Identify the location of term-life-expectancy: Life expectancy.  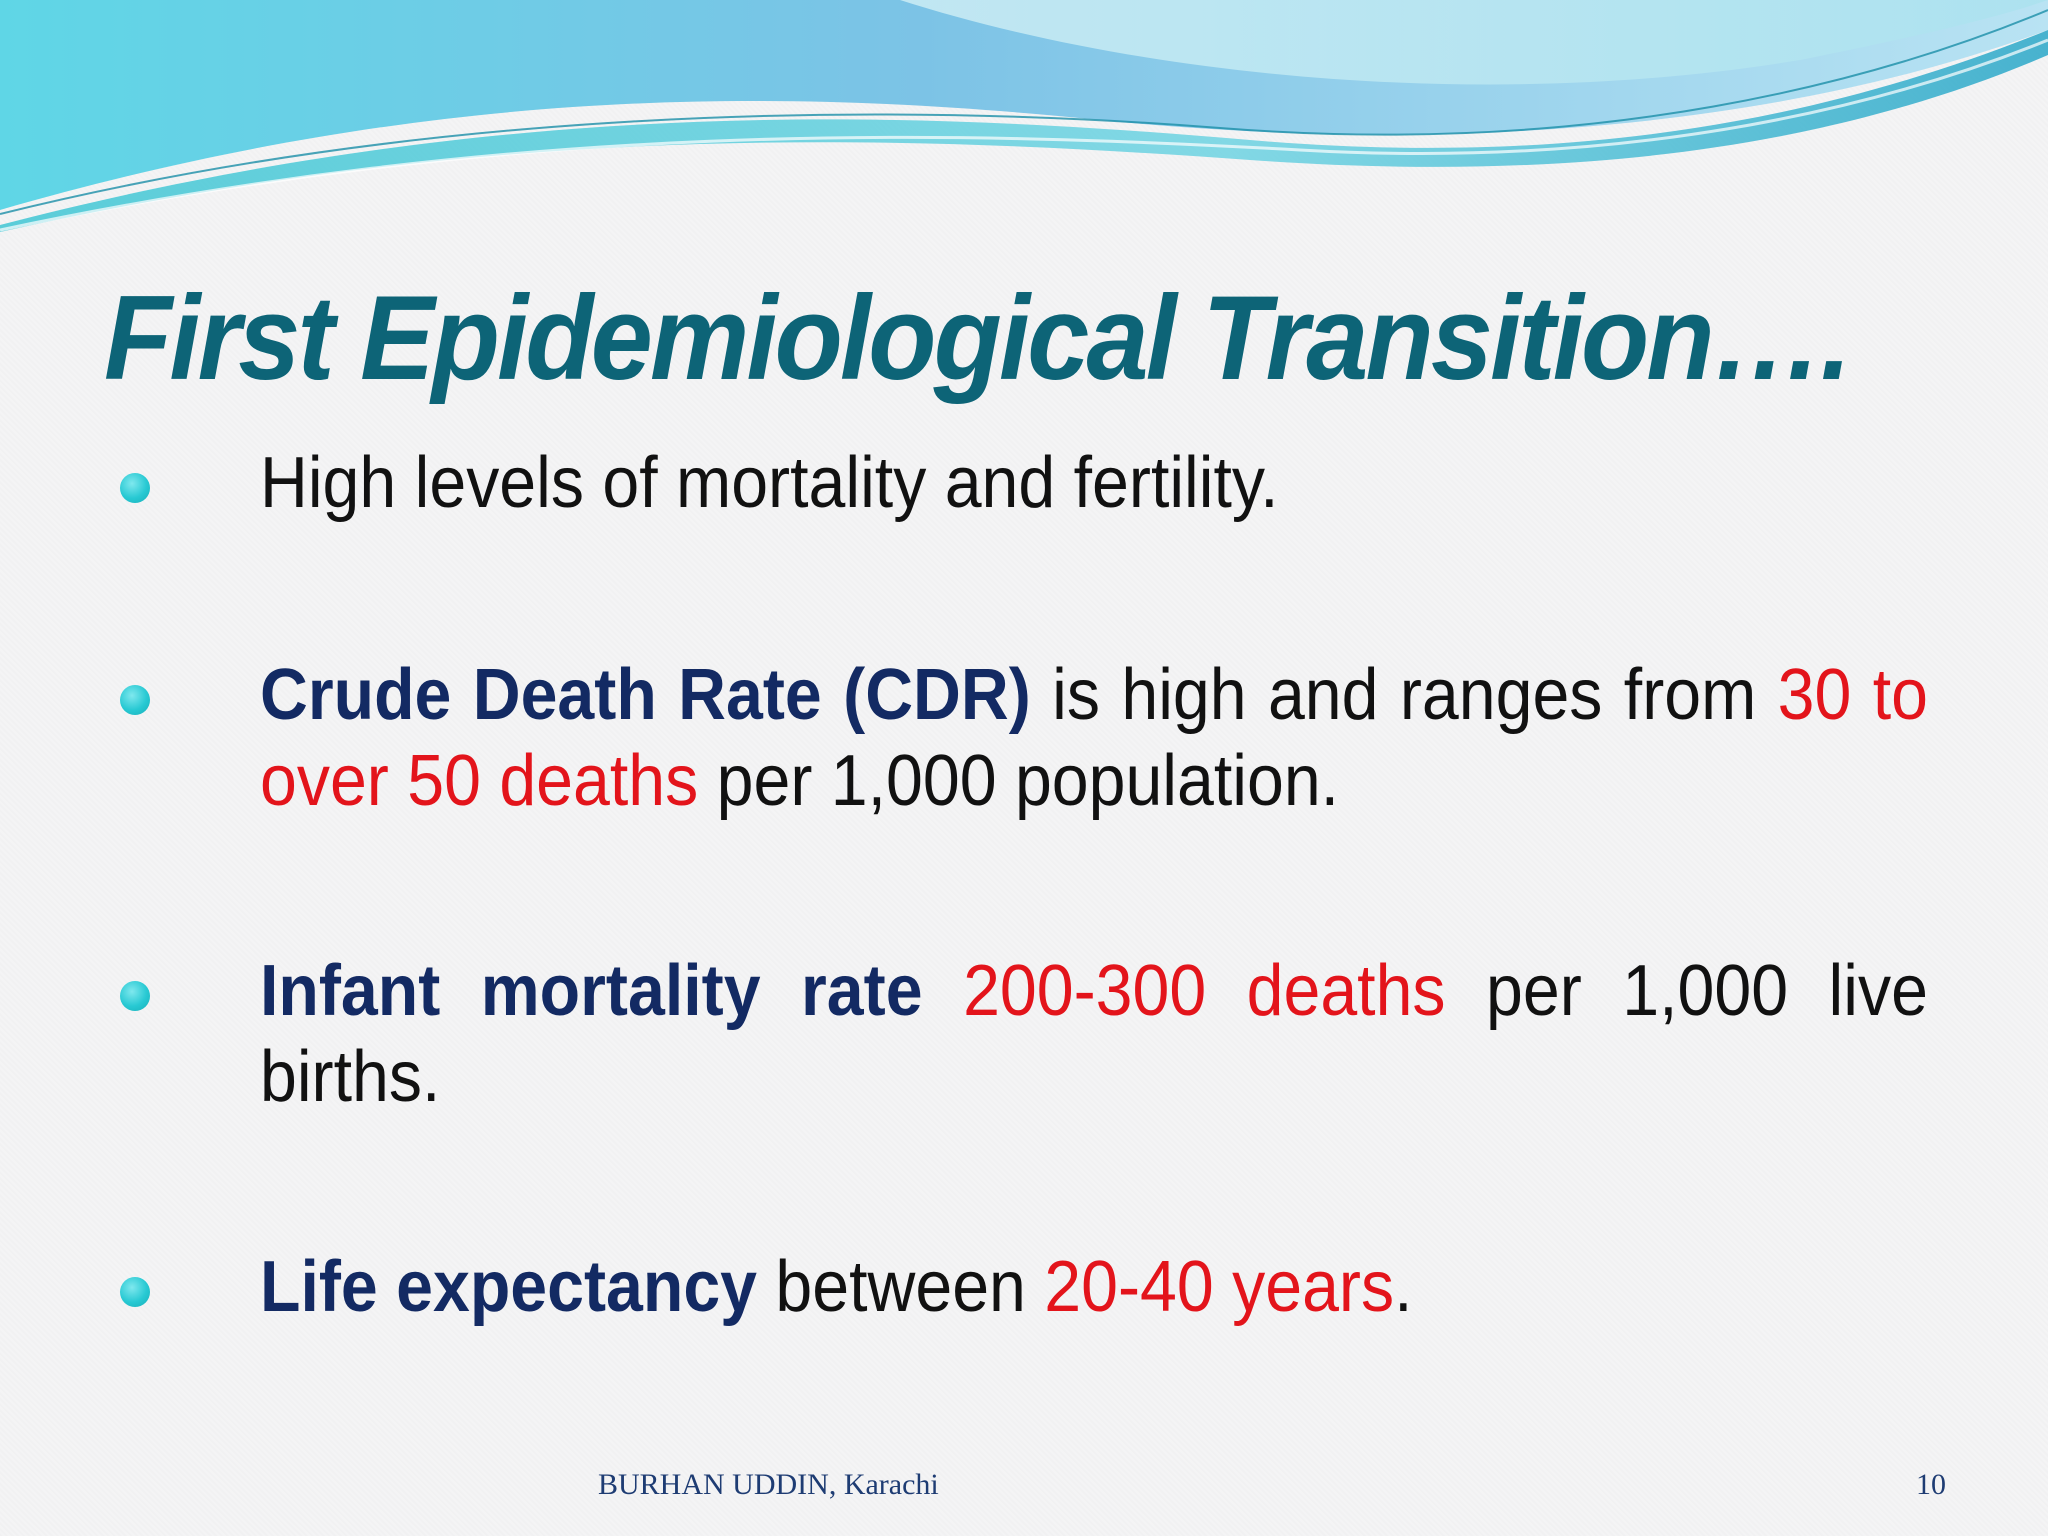
(509, 1287).